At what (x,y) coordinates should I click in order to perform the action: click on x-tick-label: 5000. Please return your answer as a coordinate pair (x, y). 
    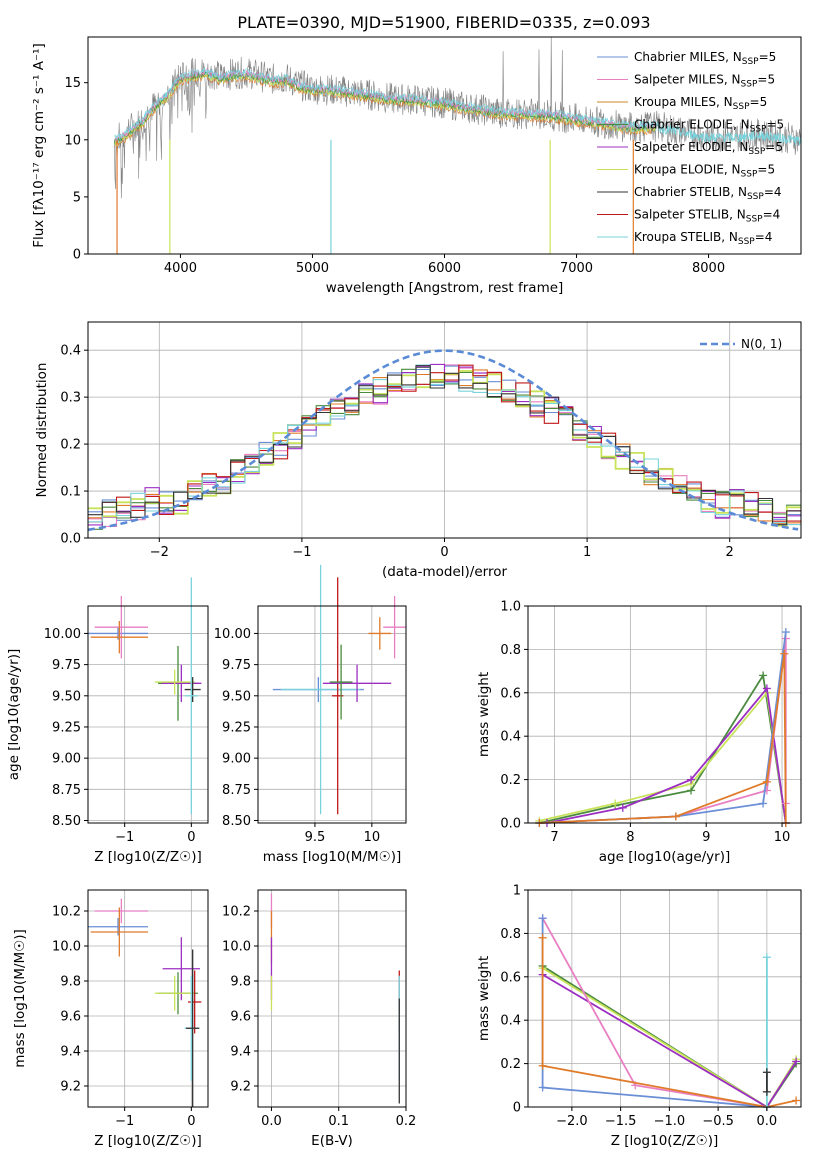
    Looking at the image, I should click on (312, 268).